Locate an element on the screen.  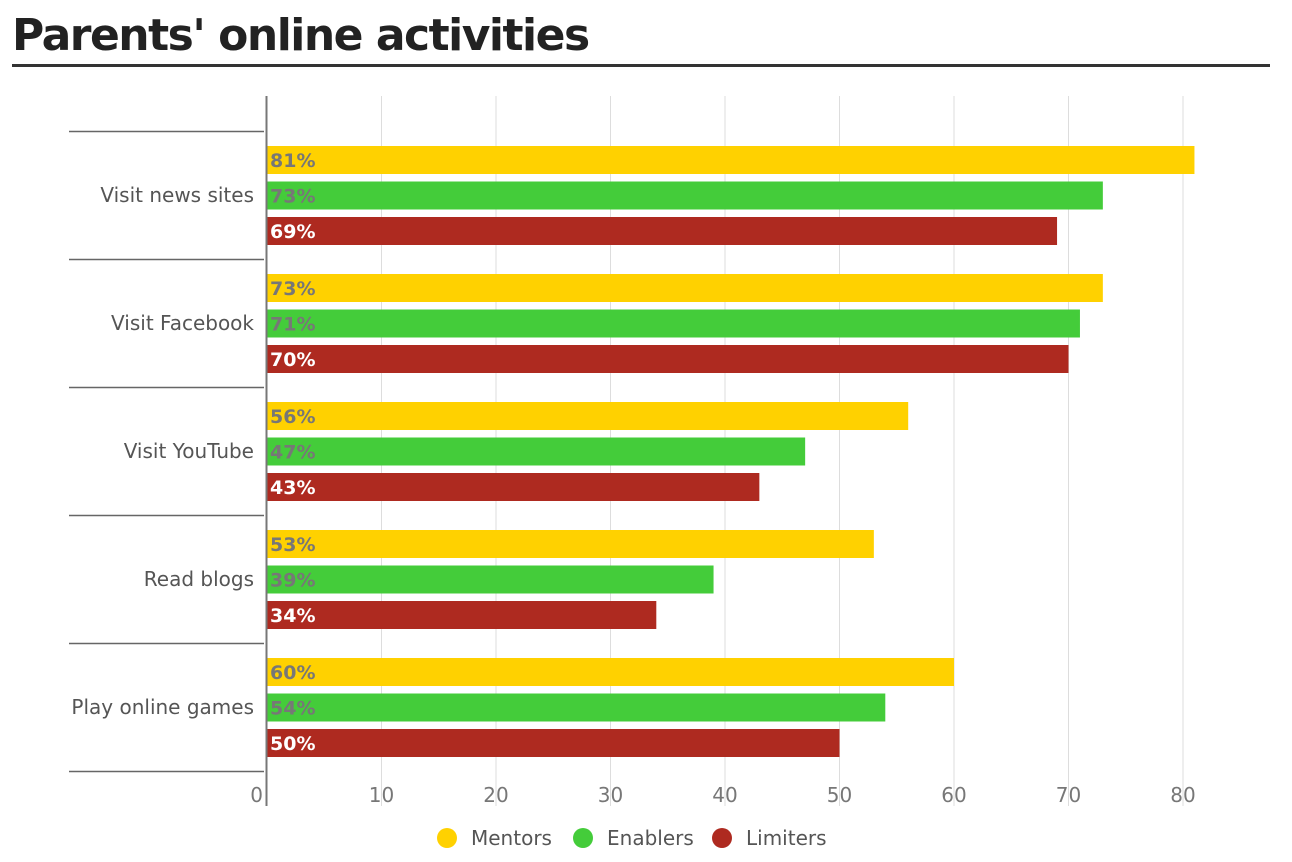
legend-swatch-limiters is located at coordinates (722, 838).